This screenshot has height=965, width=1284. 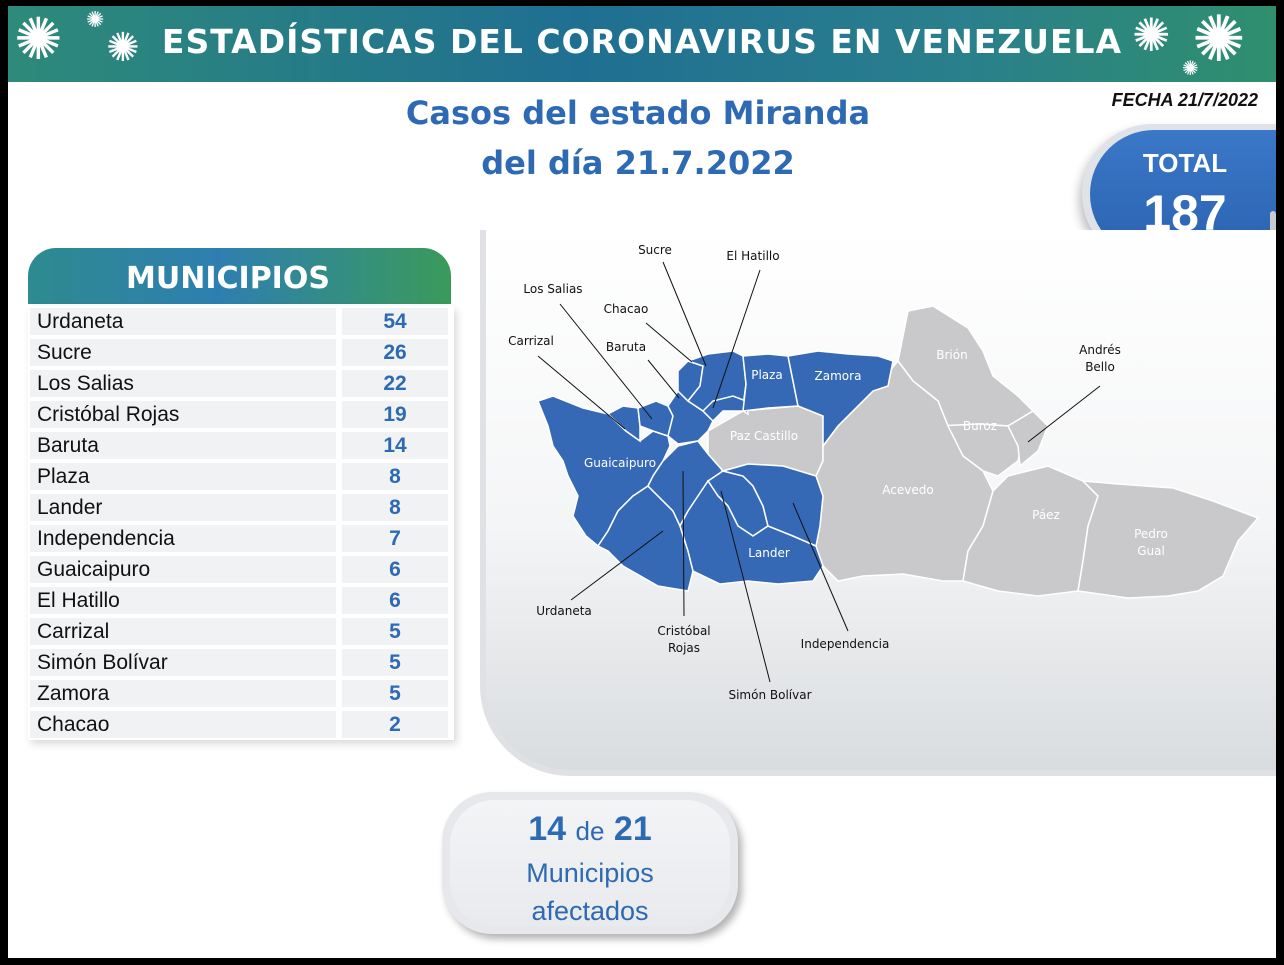 What do you see at coordinates (983, 452) in the screenshot?
I see `map-unaffected-regions` at bounding box center [983, 452].